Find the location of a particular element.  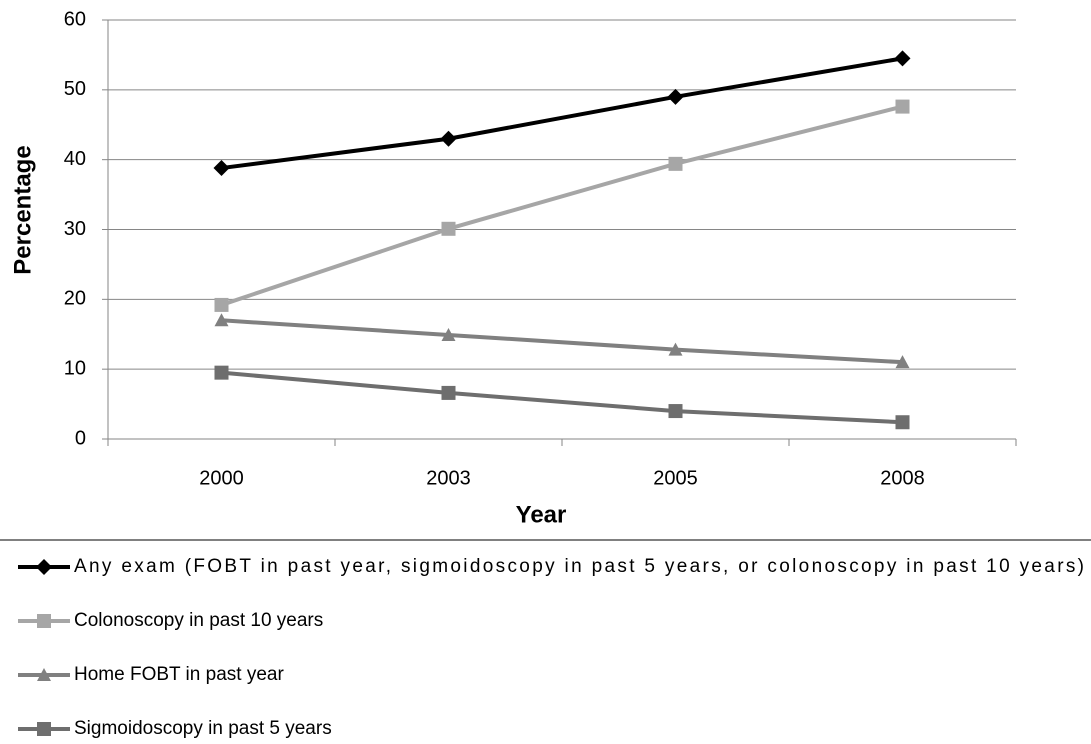

y-tick-label: 20 is located at coordinates (75, 299).